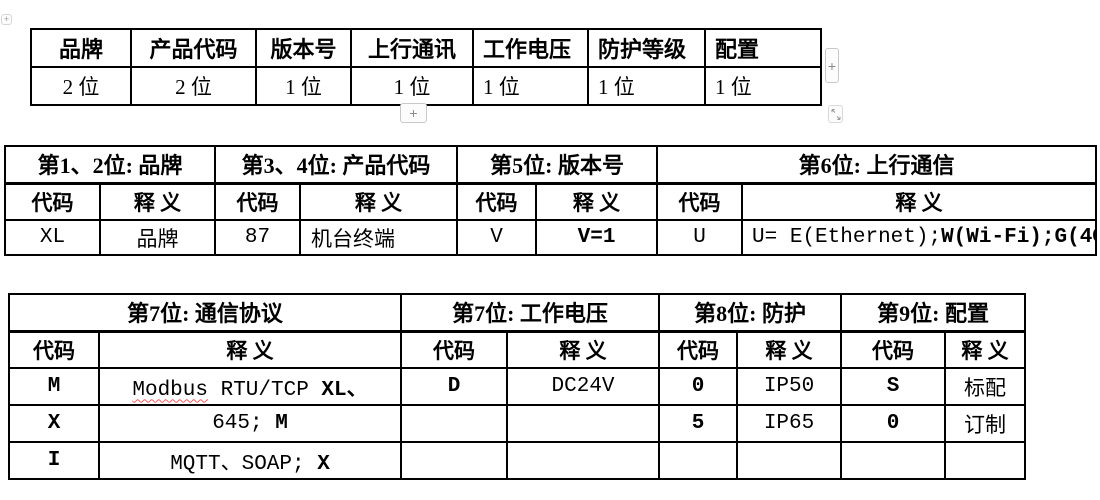  Describe the element at coordinates (497, 237) in the screenshot. I see `cell-version-code: V` at that location.